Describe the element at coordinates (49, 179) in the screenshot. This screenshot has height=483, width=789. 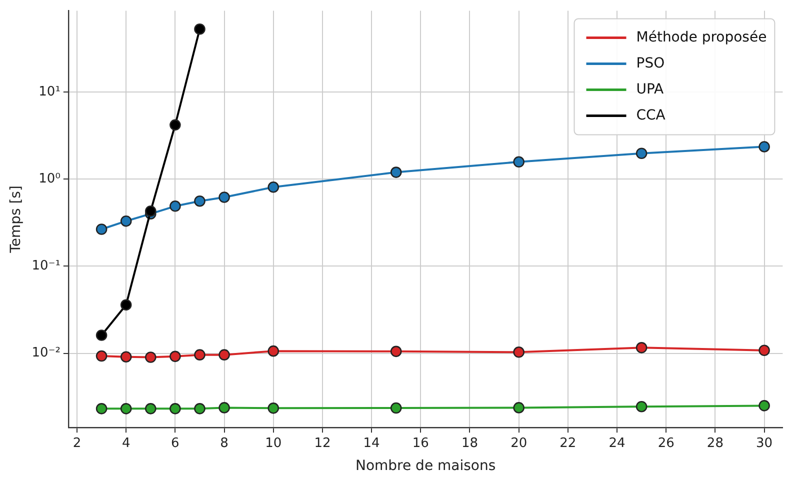
I see `y-tick-label: 10⁰` at that location.